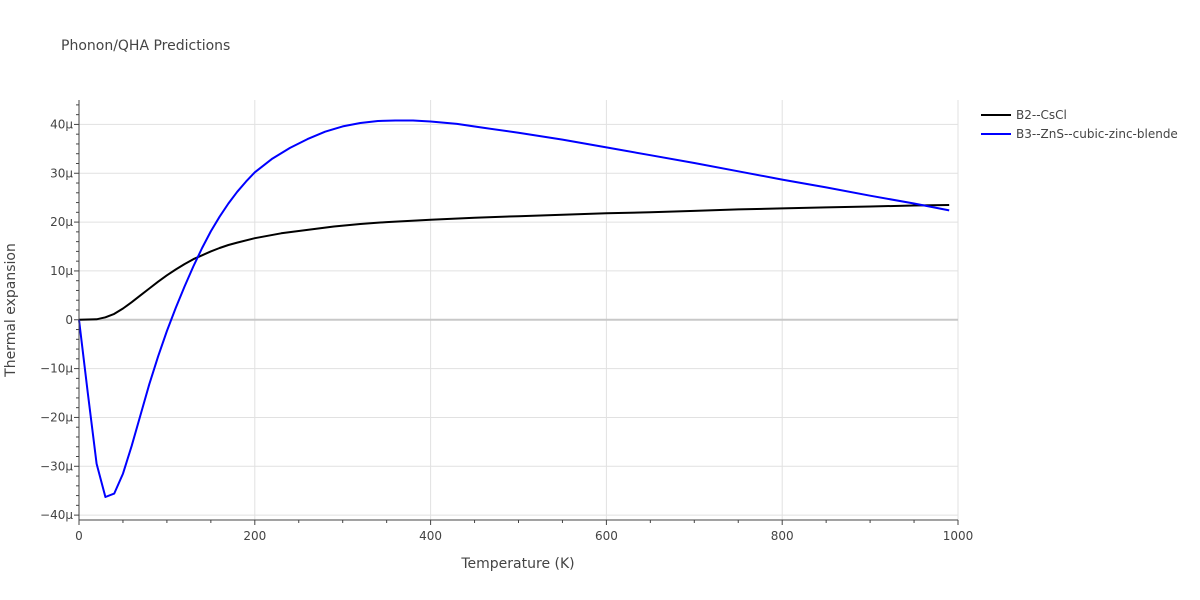 This screenshot has height=600, width=1200. Describe the element at coordinates (1097, 134) in the screenshot. I see `legend-label: B3--ZnS--cubic-zinc-blende` at that location.